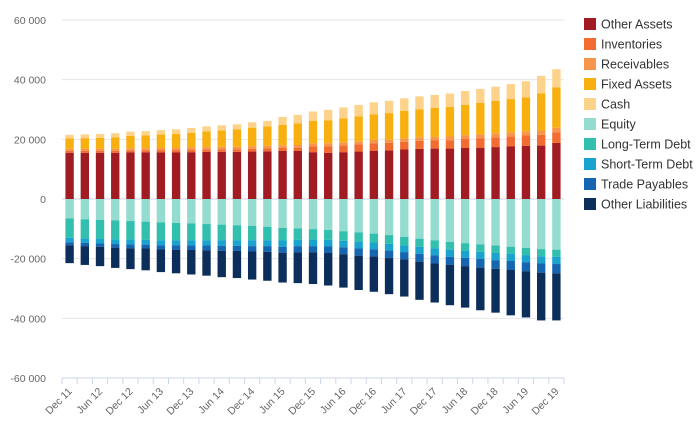  I want to click on x-tick-label: Jun 16, so click(333, 401).